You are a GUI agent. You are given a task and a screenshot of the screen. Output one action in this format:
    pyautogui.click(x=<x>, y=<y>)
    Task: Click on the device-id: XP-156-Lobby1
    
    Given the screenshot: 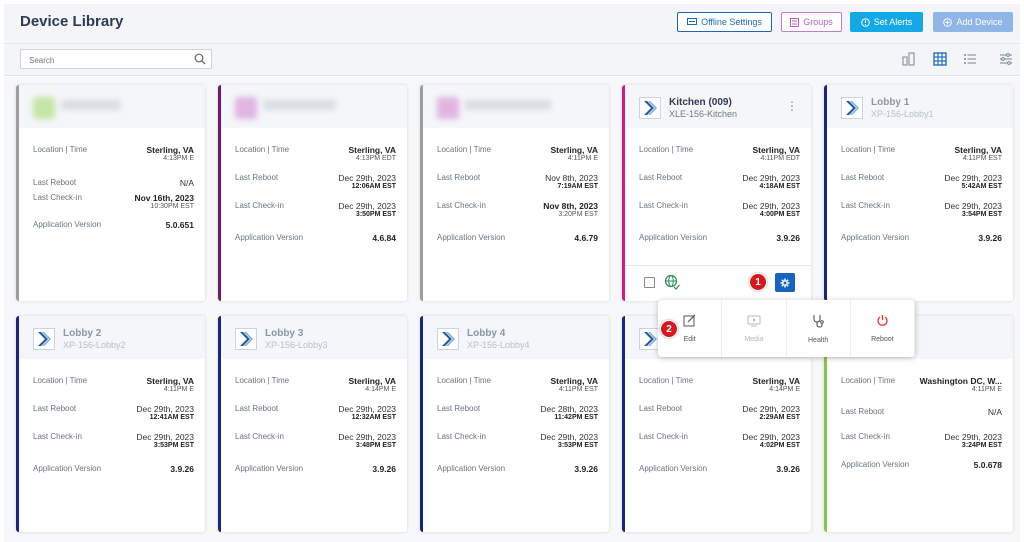 What is the action you would take?
    pyautogui.click(x=902, y=114)
    